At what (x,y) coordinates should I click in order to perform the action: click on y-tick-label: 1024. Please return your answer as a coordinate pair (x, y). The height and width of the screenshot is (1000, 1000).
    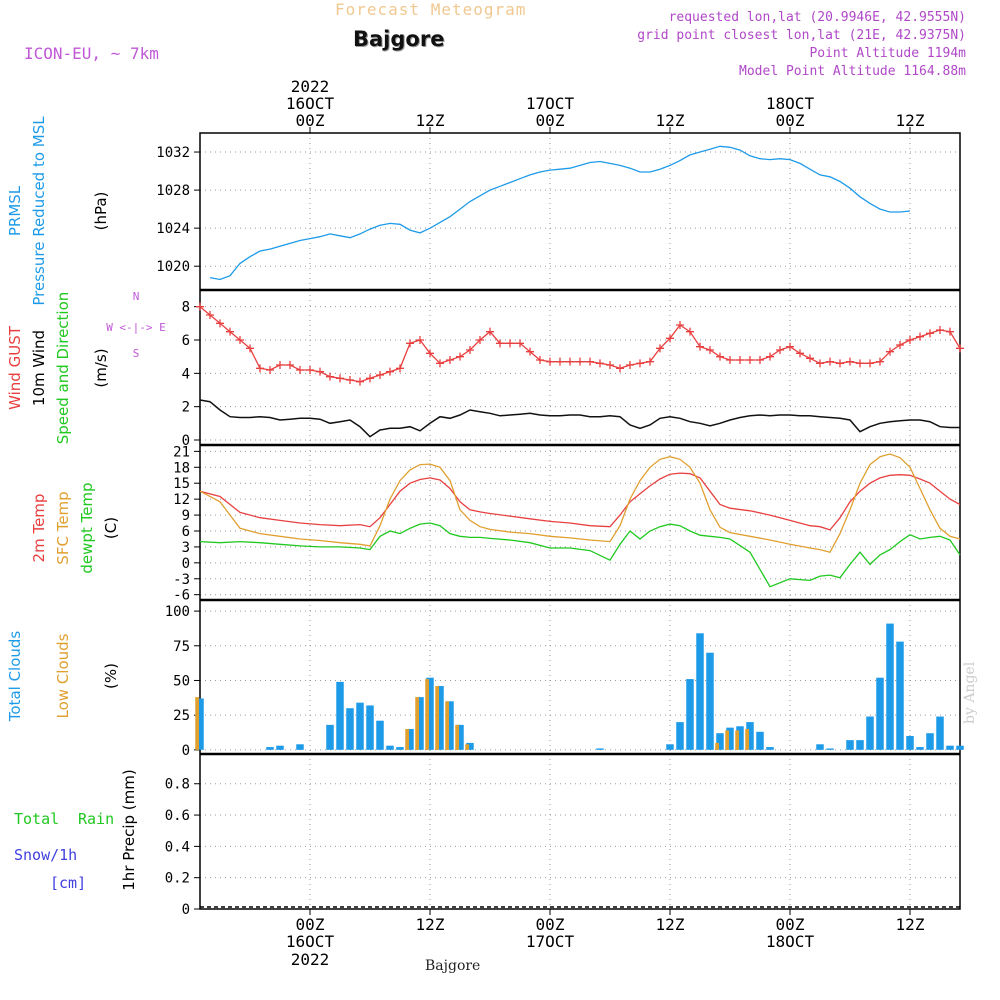
    Looking at the image, I should click on (173, 229).